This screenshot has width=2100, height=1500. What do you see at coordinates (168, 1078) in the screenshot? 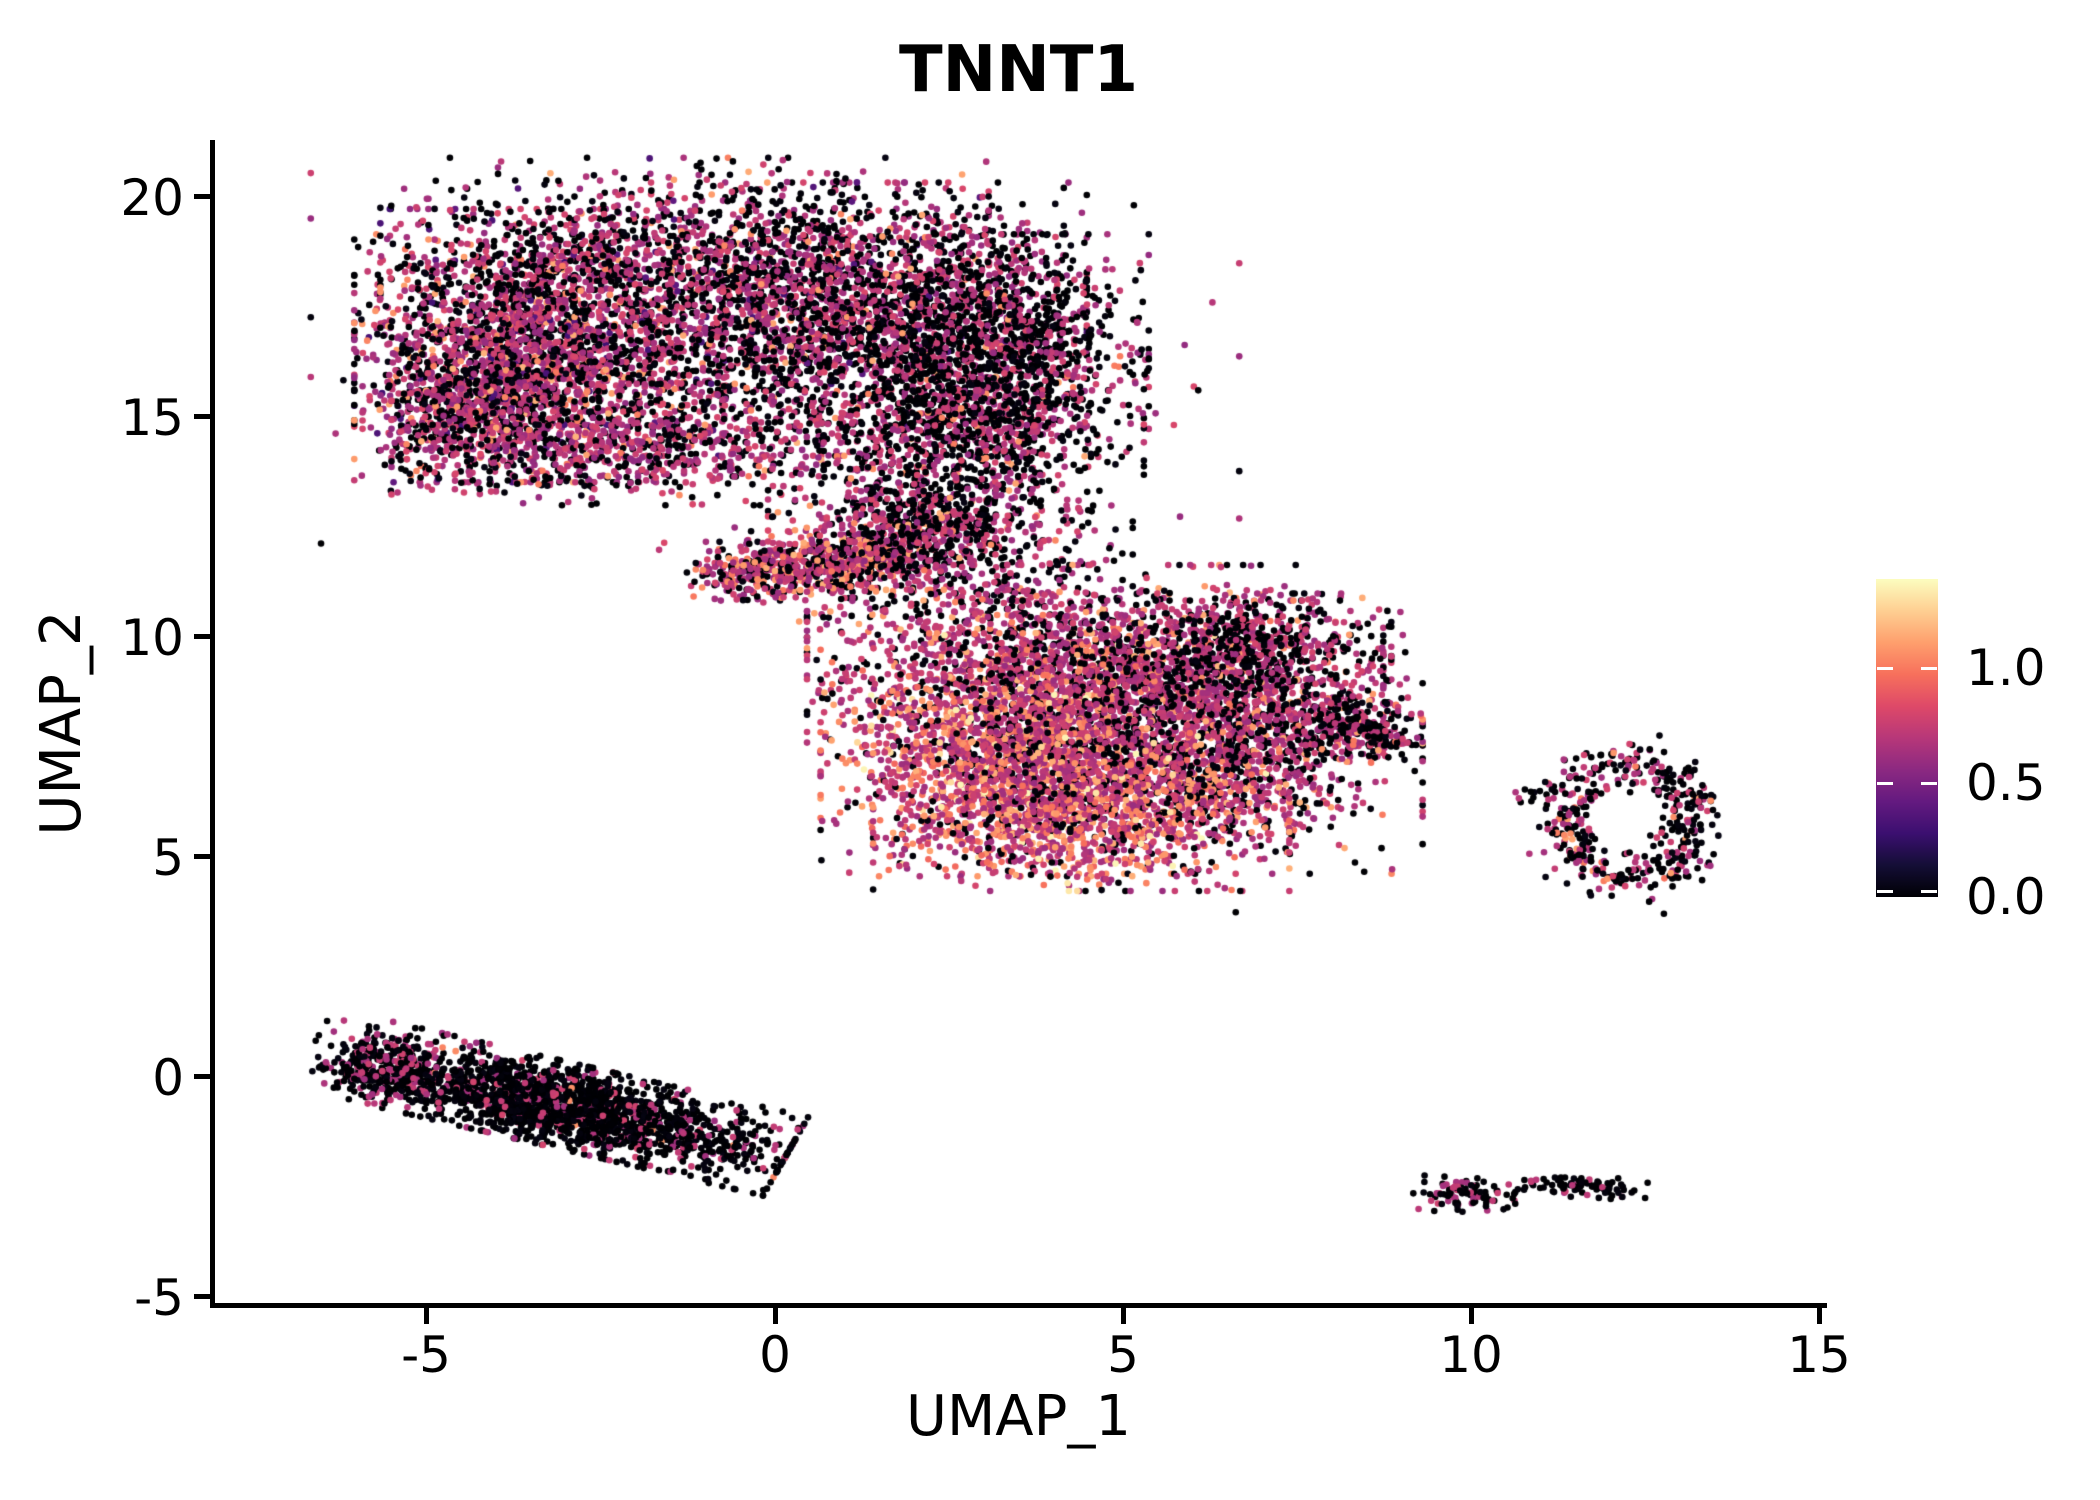
I see `y-tick-label: 0` at bounding box center [168, 1078].